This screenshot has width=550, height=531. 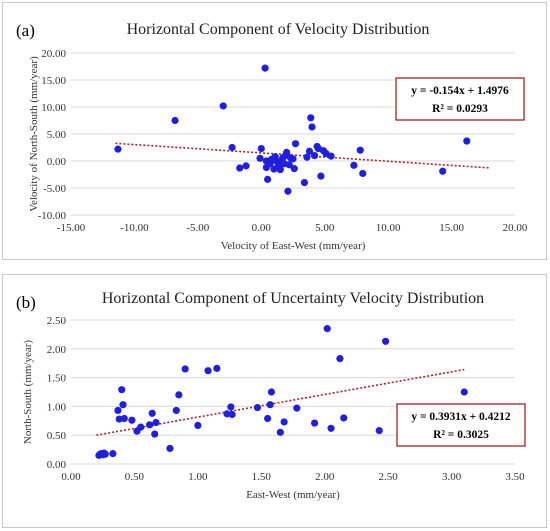 What do you see at coordinates (25, 30) in the screenshot?
I see `panel-label-a: (a)` at bounding box center [25, 30].